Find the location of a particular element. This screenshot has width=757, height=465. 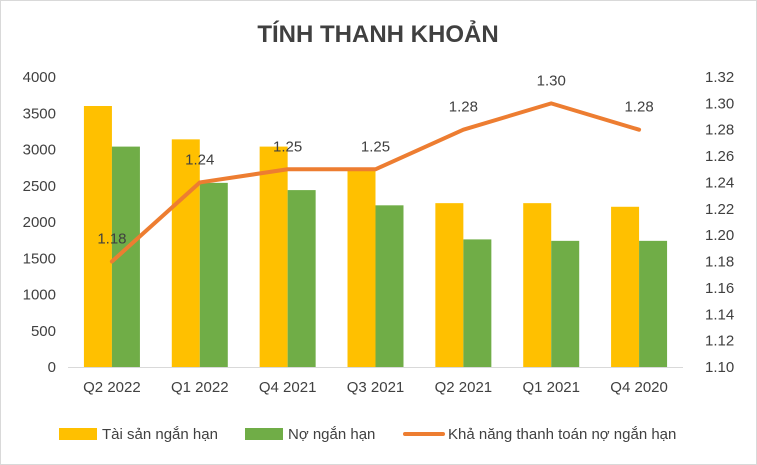

y-left-tick-label: 500 is located at coordinates (43, 331).